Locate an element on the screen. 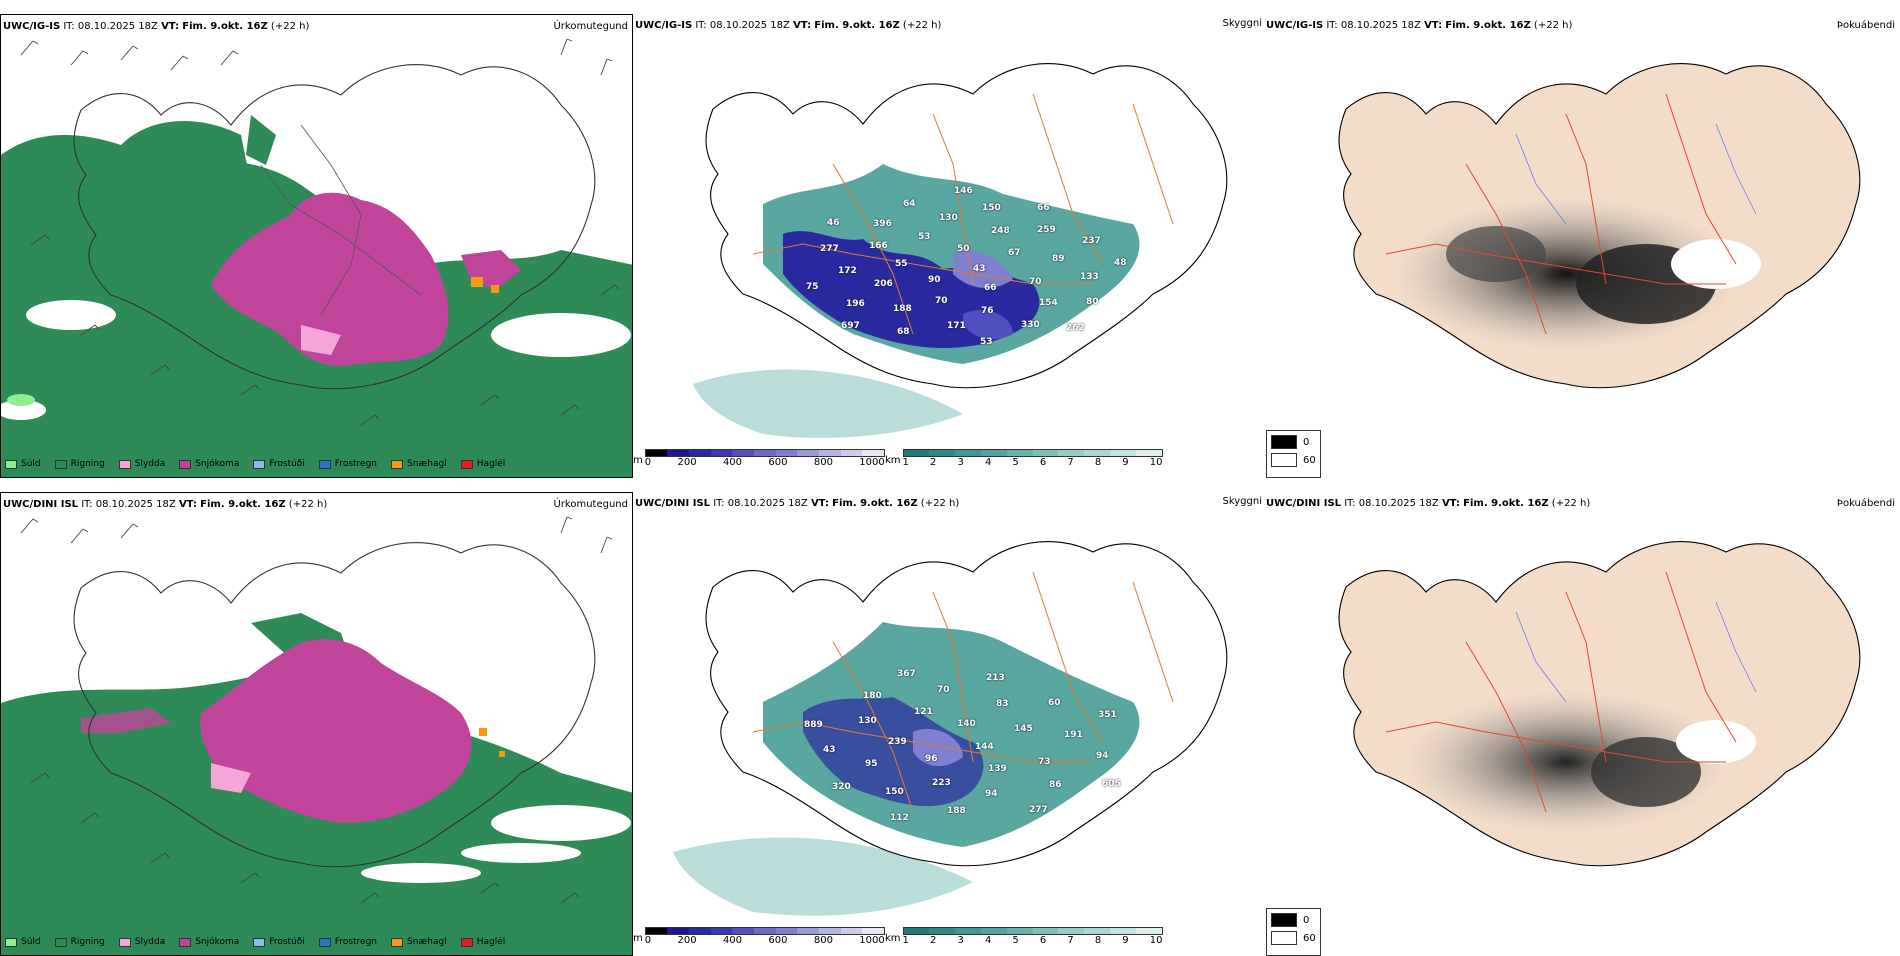 The width and height of the screenshot is (1900, 956). ceiling-value-label: 89 is located at coordinates (1058, 259).